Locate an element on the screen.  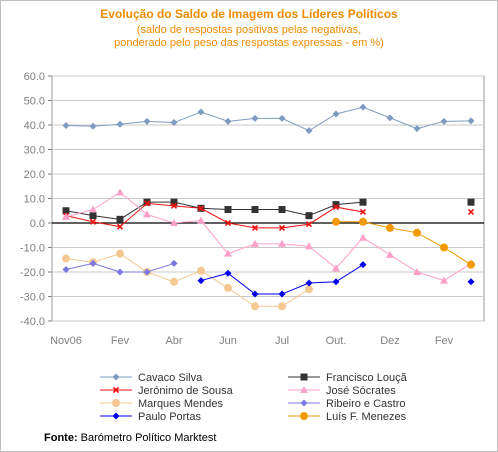
legend-label: Francisco Louçã is located at coordinates (367, 378).